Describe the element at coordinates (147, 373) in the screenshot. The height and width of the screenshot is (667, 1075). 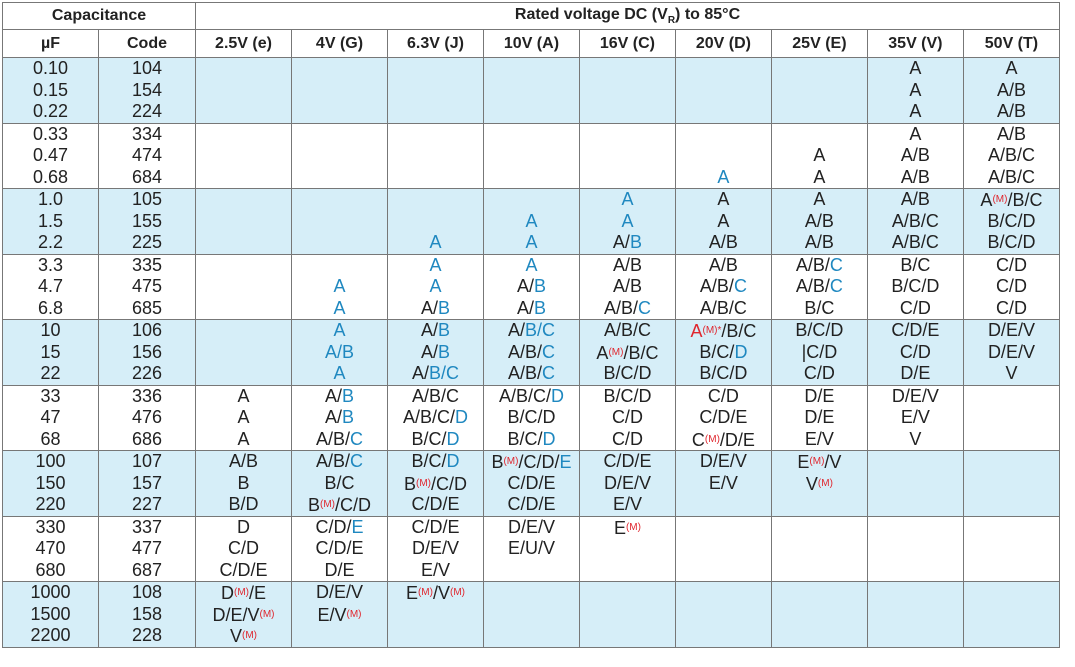
I see `code-cell-value: 226` at that location.